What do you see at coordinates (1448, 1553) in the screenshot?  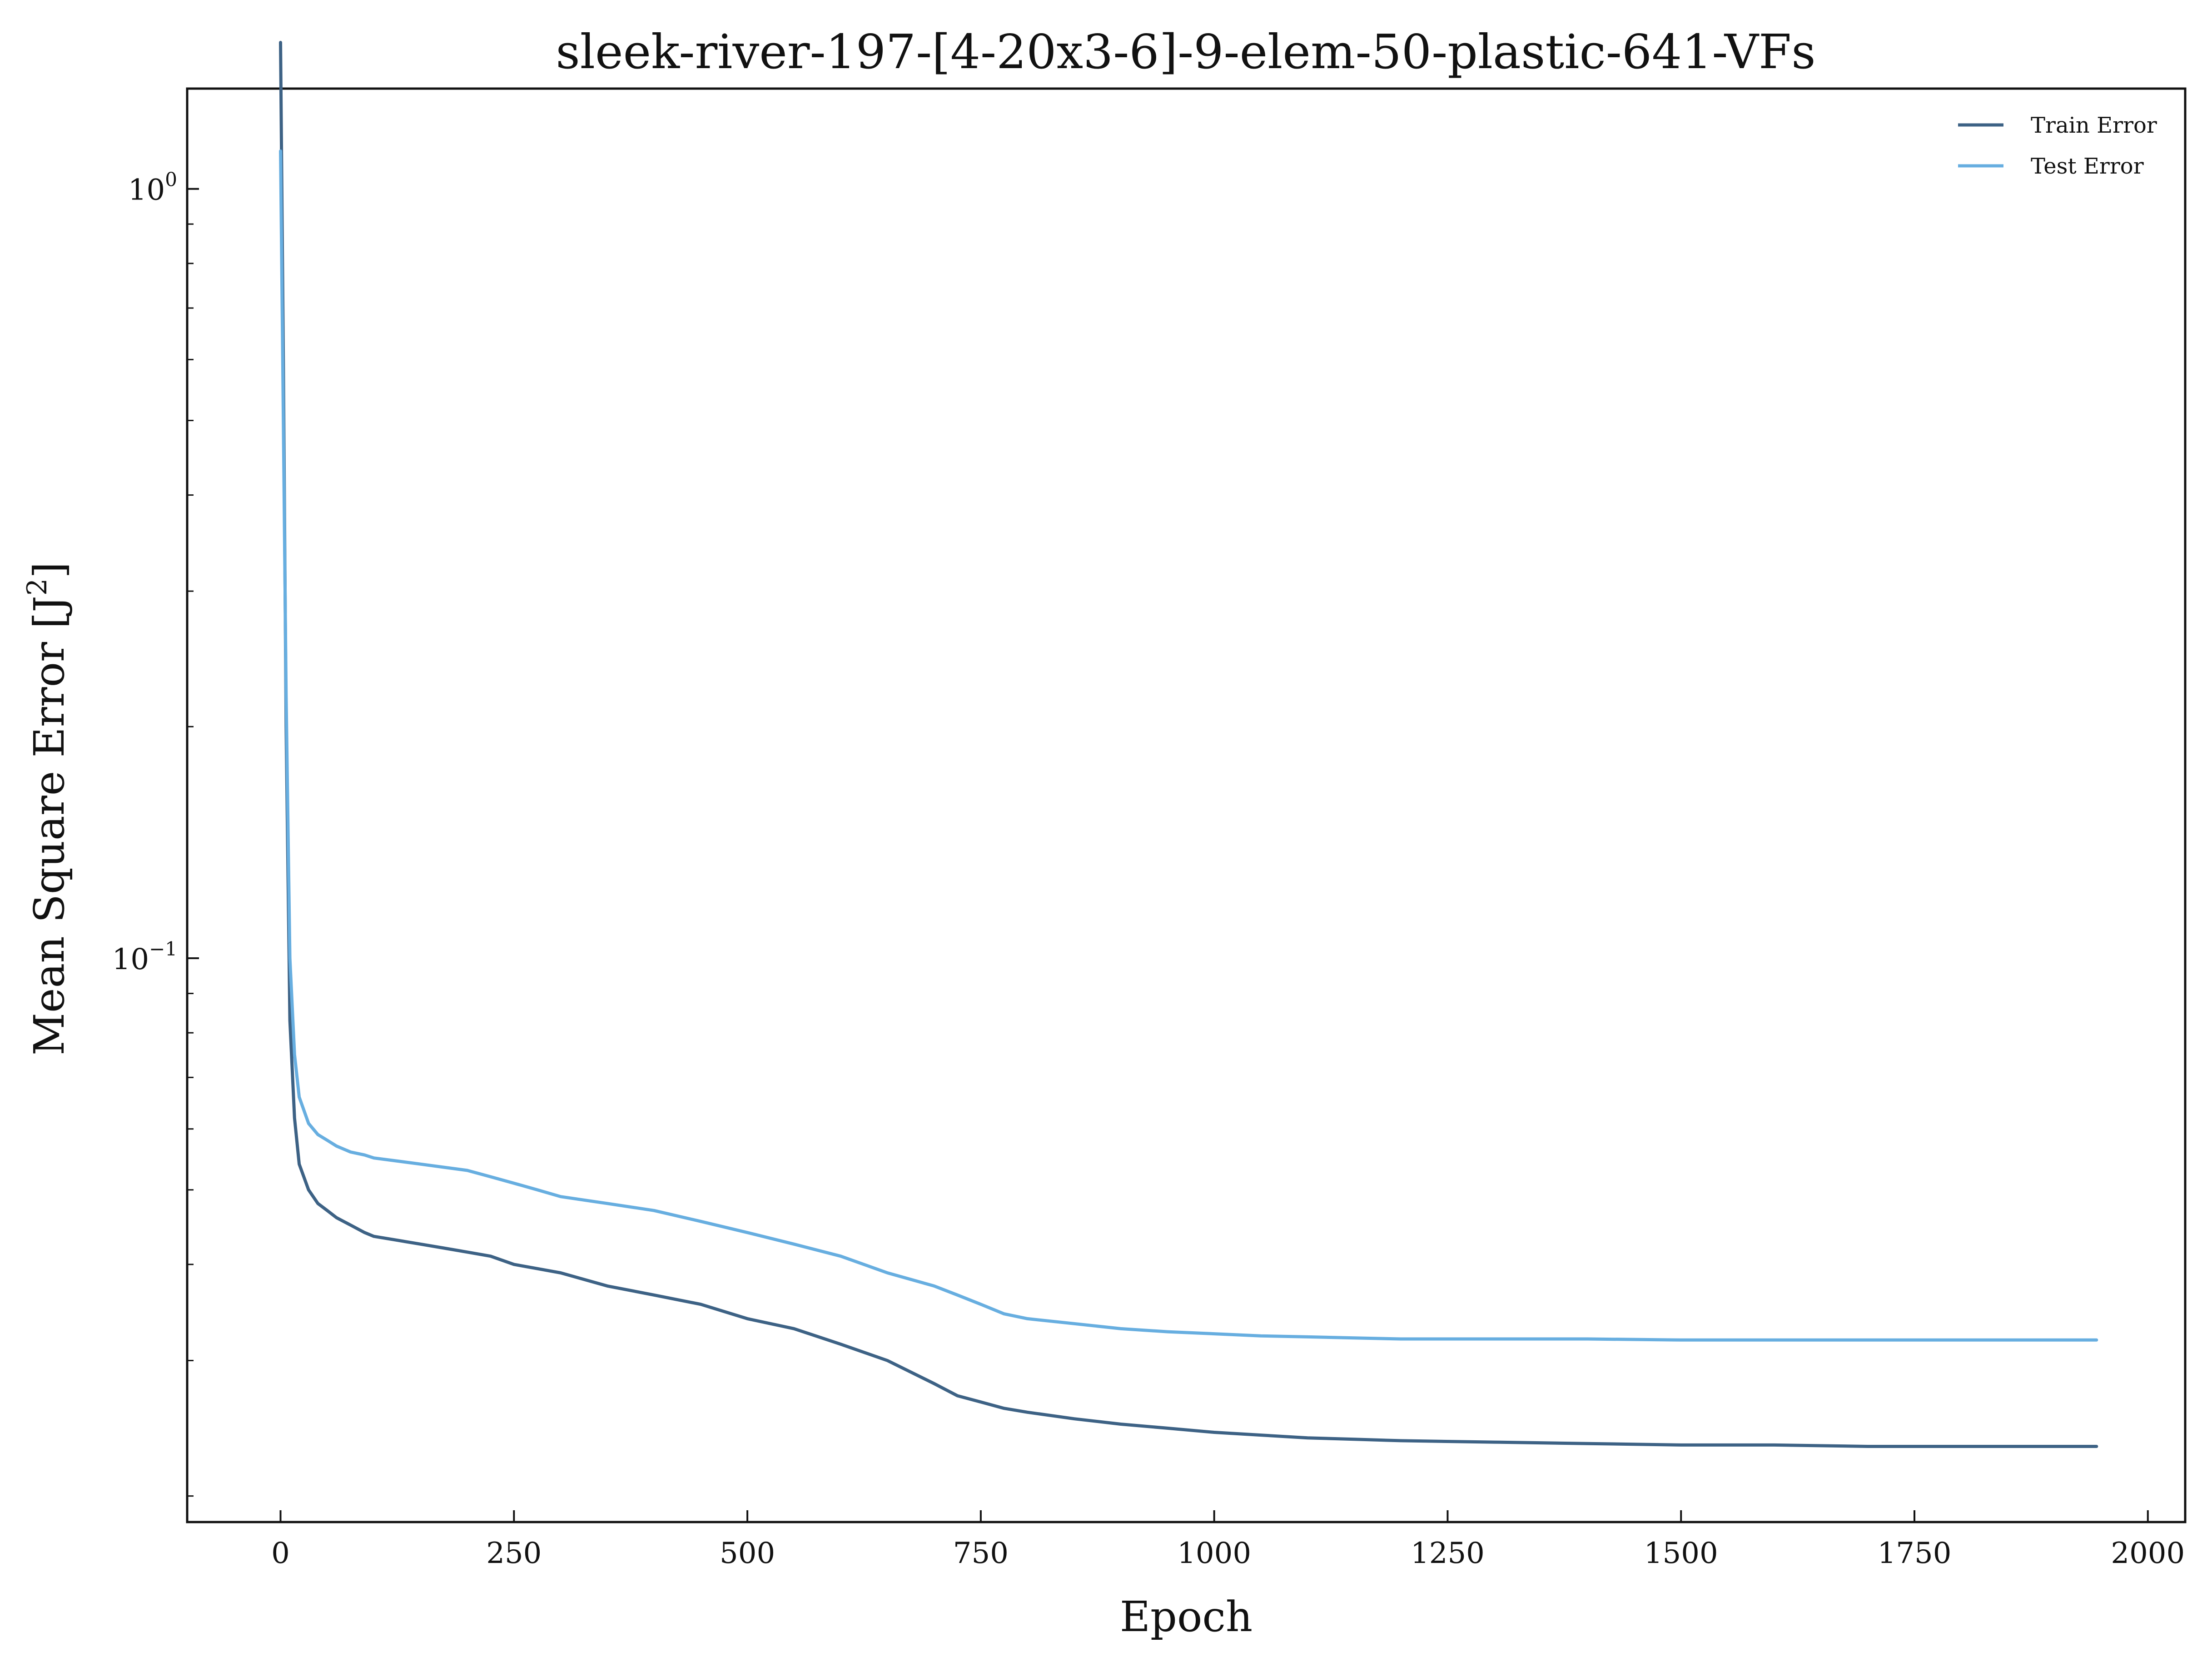 I see `x-tick-label: 1250` at bounding box center [1448, 1553].